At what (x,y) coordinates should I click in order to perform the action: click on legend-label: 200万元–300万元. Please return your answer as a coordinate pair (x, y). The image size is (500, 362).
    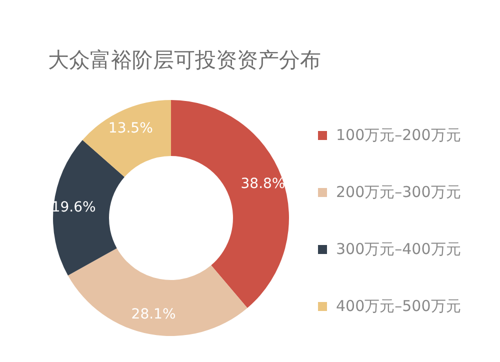
    Looking at the image, I should click on (398, 192).